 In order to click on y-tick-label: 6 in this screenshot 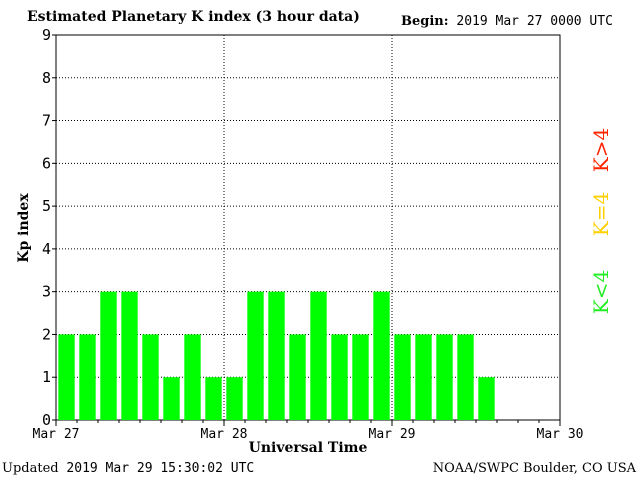, I will do `click(46, 163)`.